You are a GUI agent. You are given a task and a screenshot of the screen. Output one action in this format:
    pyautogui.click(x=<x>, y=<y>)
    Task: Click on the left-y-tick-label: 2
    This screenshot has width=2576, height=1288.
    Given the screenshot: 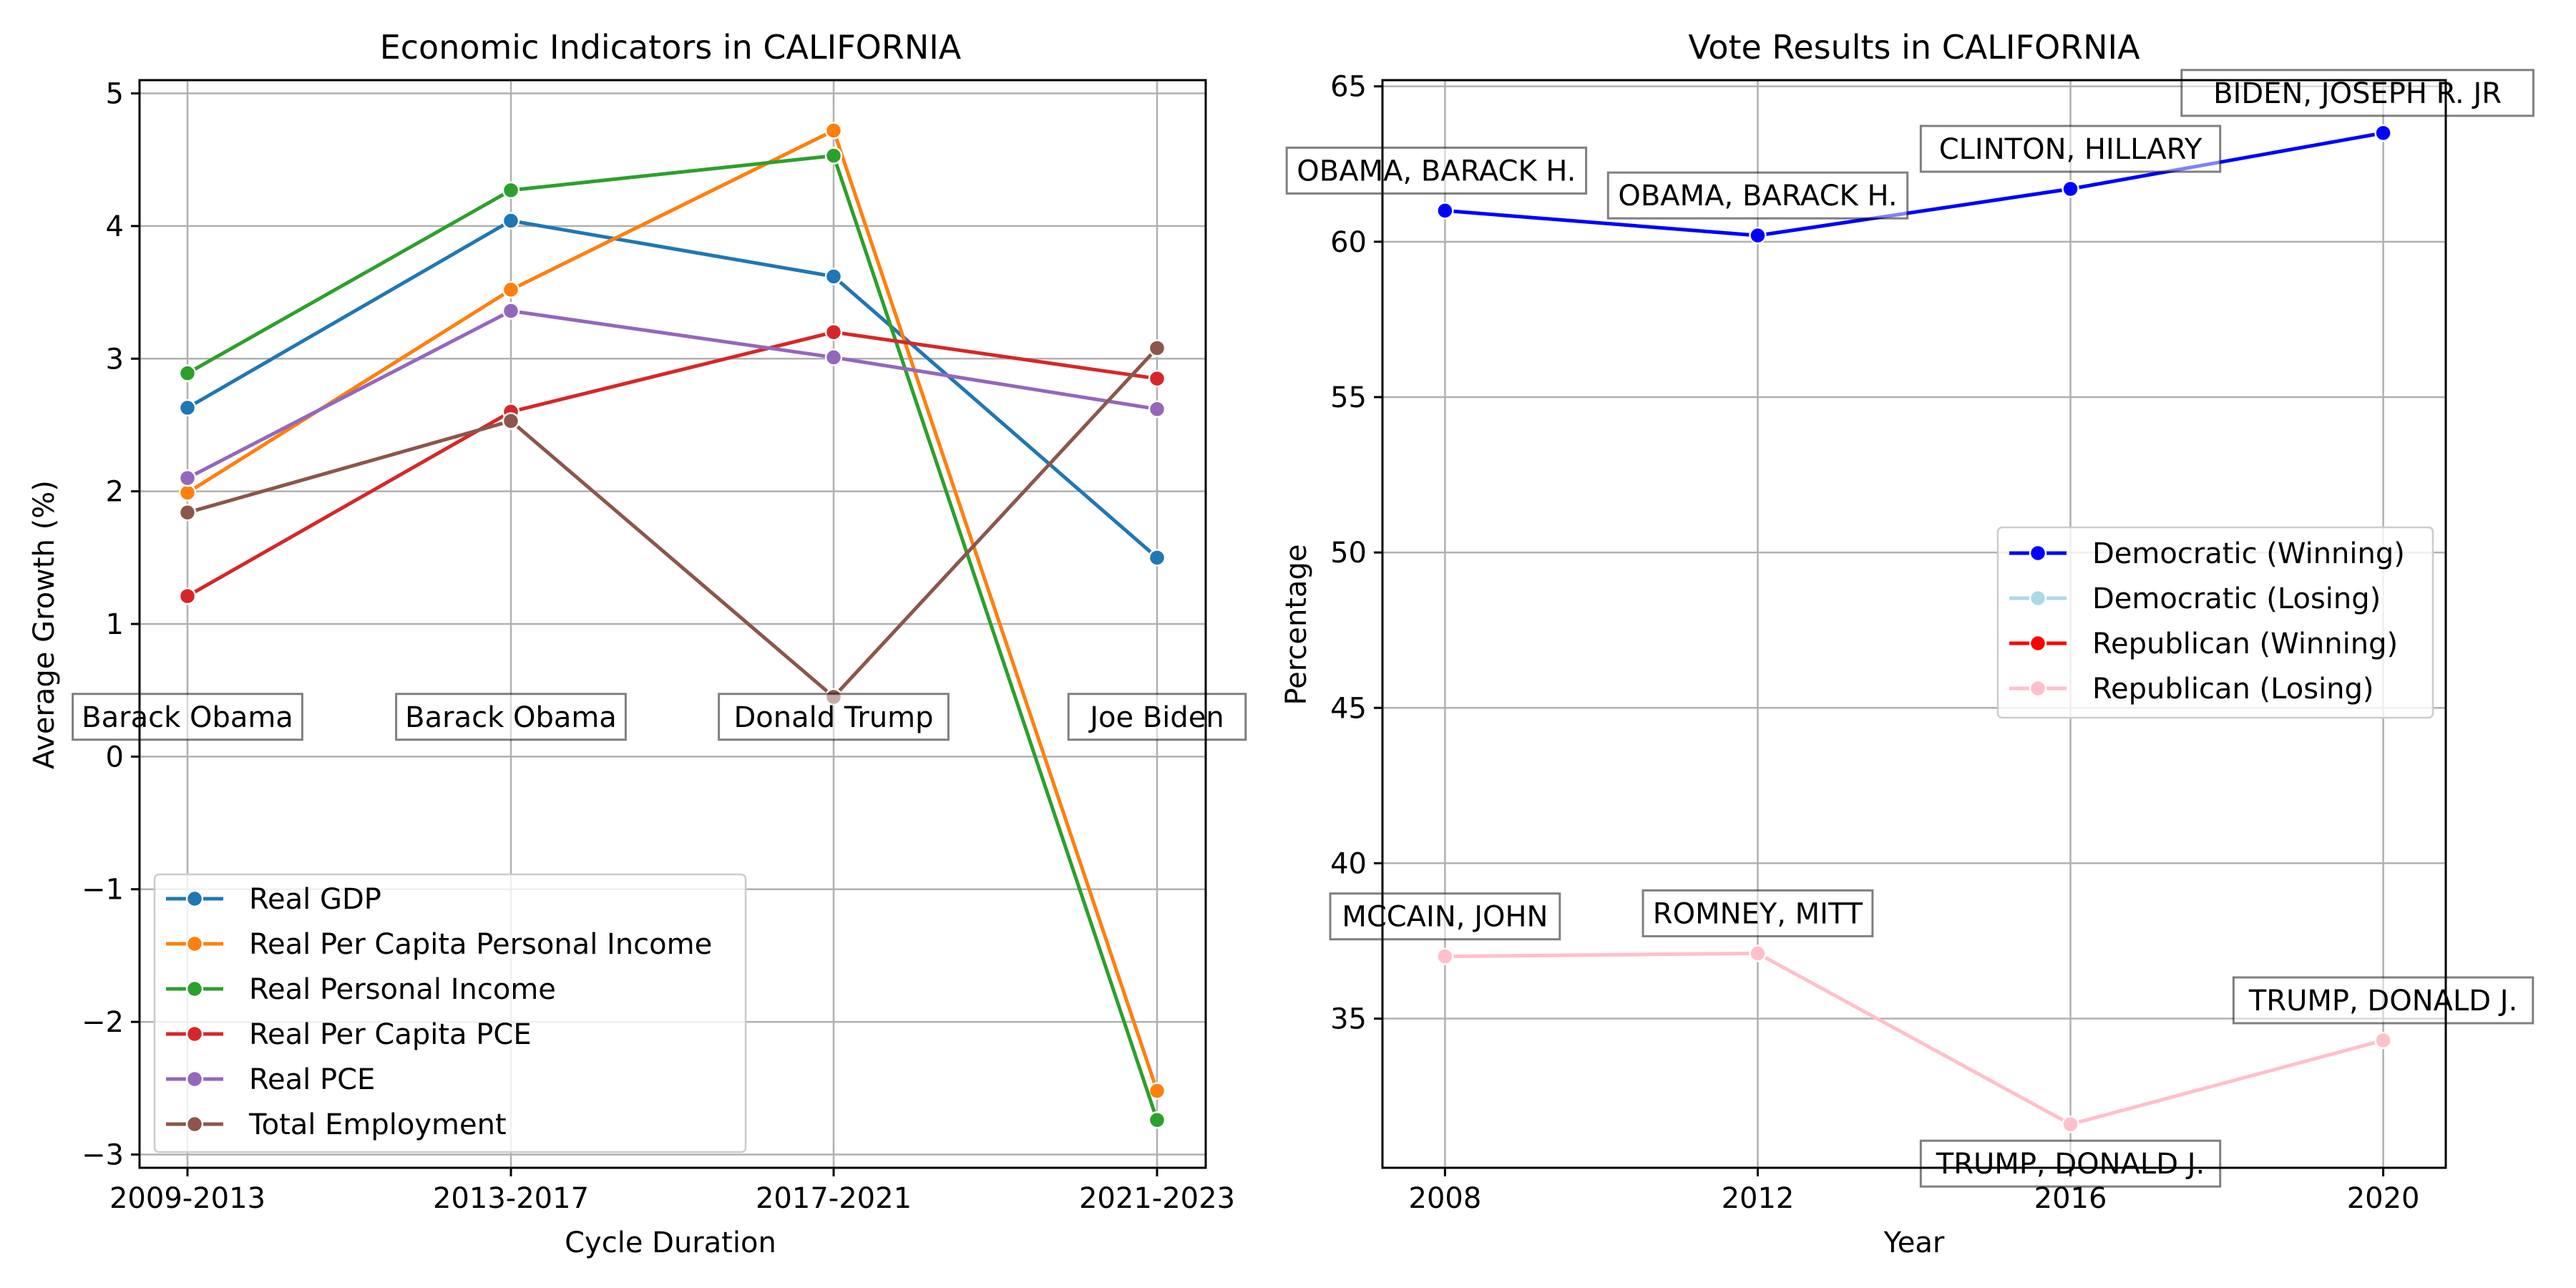 What is the action you would take?
    pyautogui.click(x=115, y=492)
    